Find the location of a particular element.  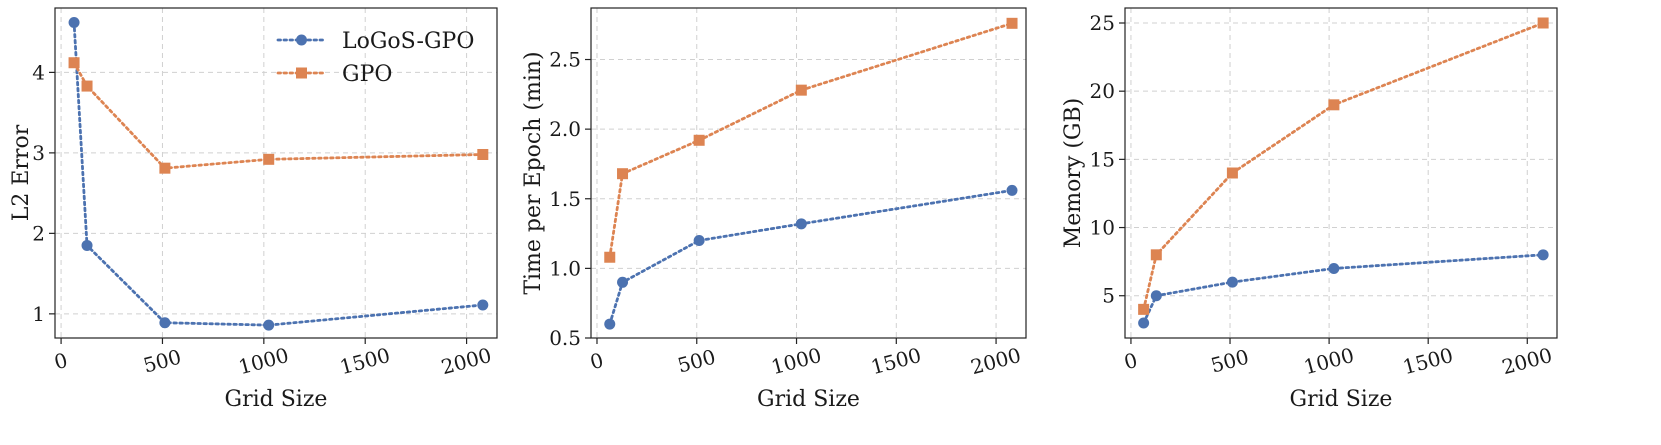

y-tick-label: 4 is located at coordinates (38, 72).